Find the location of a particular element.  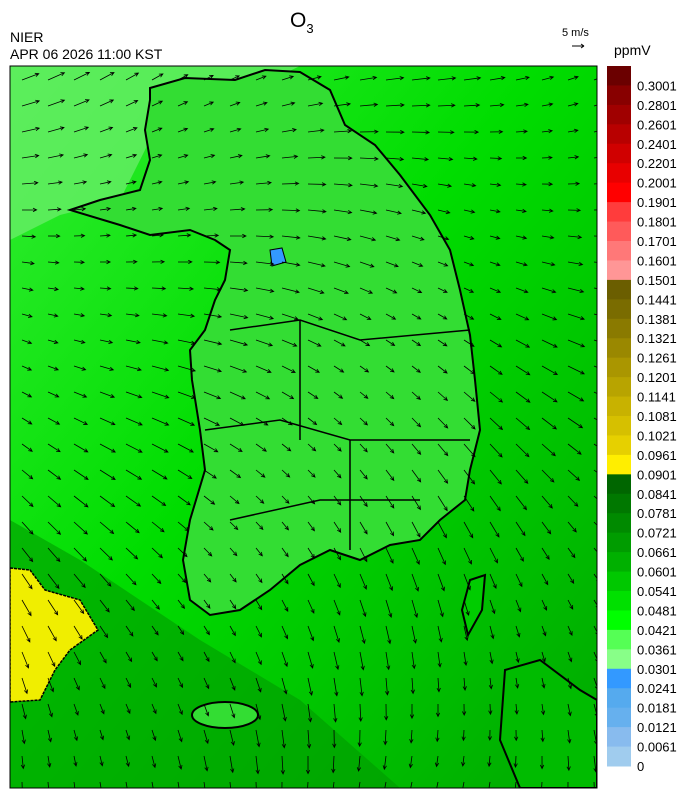

colorbar-label: 0.0961 is located at coordinates (657, 455).